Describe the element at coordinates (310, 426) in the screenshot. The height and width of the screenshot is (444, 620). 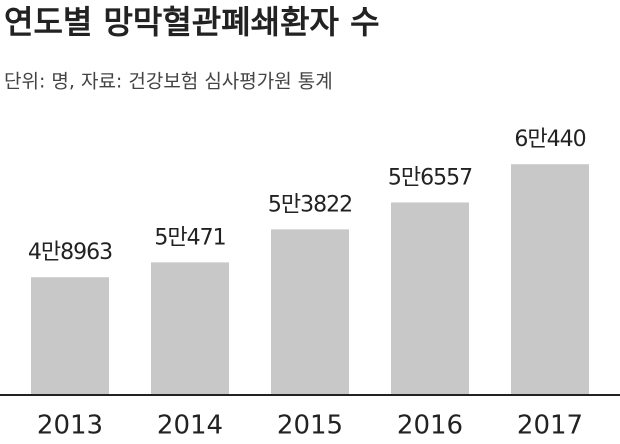
I see `x-tick-label: 2015` at that location.